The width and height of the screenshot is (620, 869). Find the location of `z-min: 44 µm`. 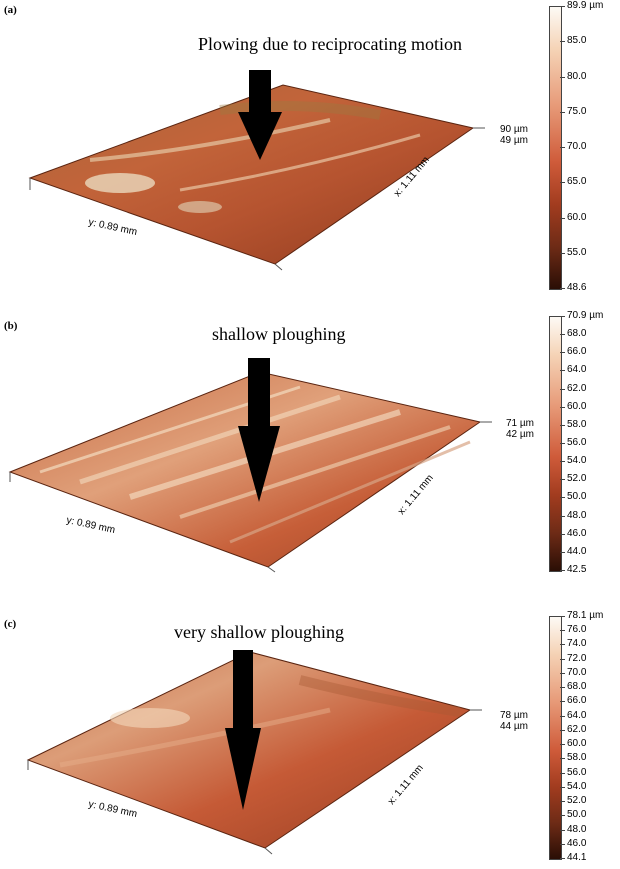

z-min: 44 µm is located at coordinates (514, 726).